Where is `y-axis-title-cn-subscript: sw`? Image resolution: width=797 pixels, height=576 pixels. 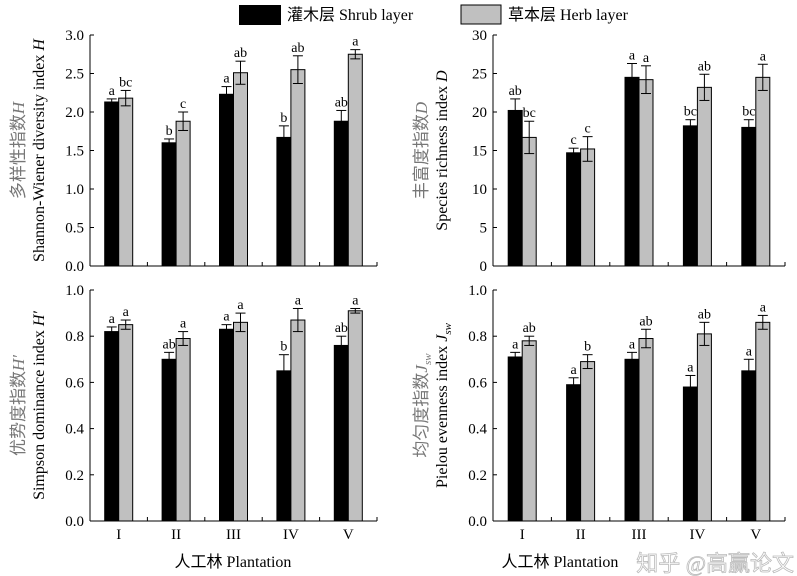 y-axis-title-cn-subscript: sw is located at coordinates (428, 359).